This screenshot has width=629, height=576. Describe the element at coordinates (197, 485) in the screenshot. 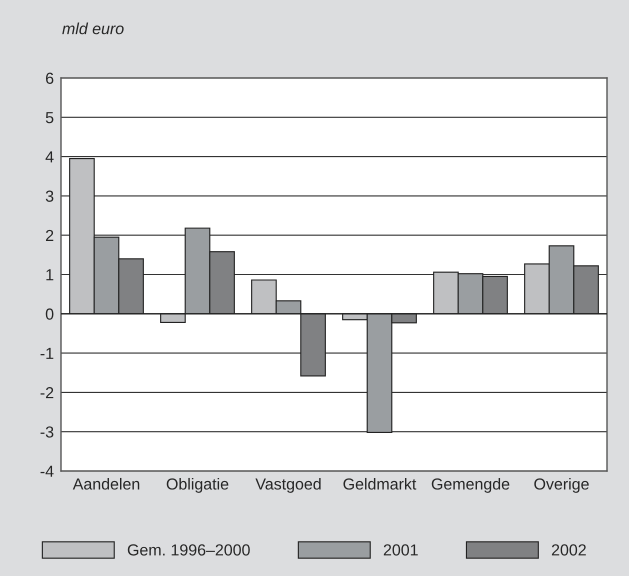

I see `x-tick-label: Obligatie` at that location.